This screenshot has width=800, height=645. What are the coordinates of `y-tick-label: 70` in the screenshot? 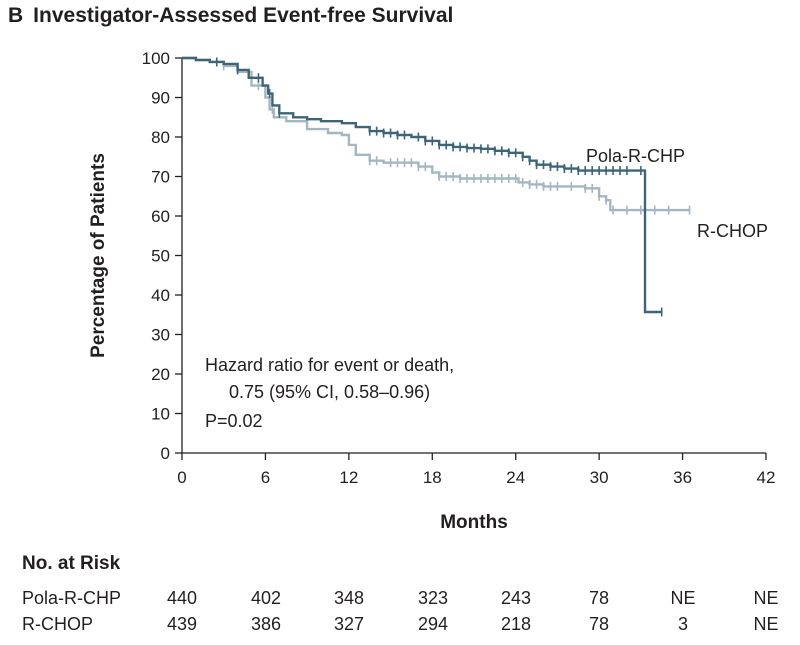 It's located at (160, 177).